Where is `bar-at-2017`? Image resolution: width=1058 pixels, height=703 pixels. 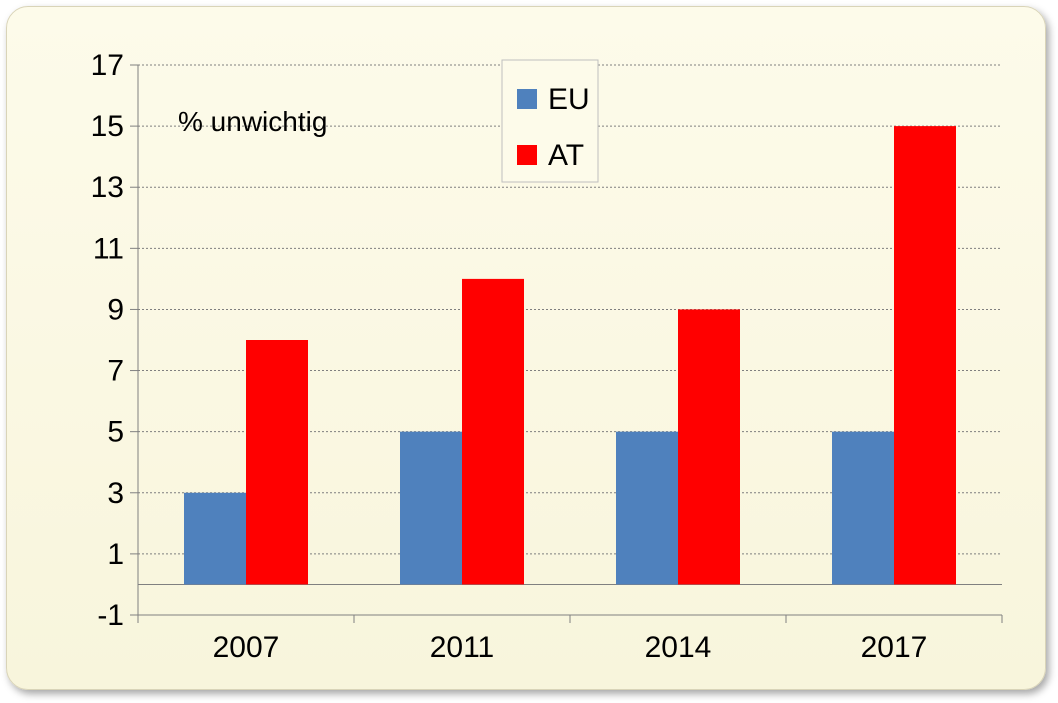
bar-at-2017 is located at coordinates (925, 355).